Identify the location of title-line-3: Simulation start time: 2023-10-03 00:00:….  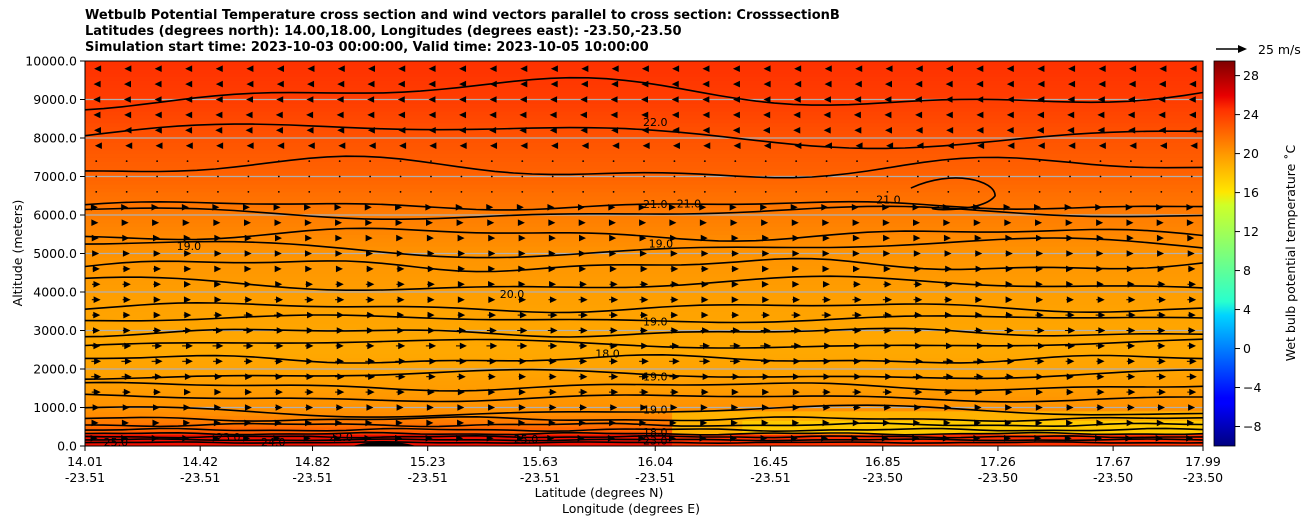
(367, 47).